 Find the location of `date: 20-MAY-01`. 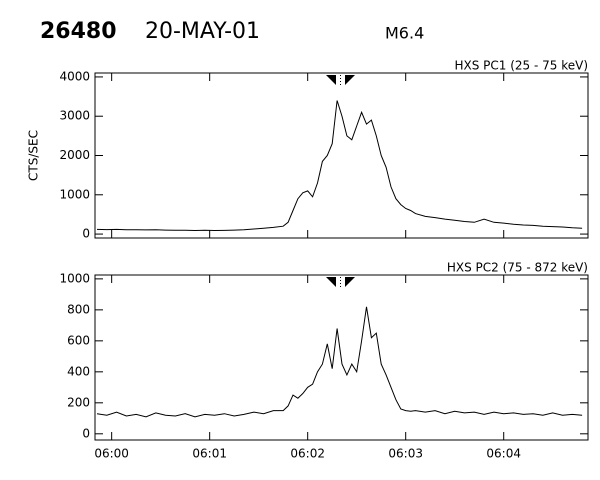

date: 20-MAY-01 is located at coordinates (202, 31).